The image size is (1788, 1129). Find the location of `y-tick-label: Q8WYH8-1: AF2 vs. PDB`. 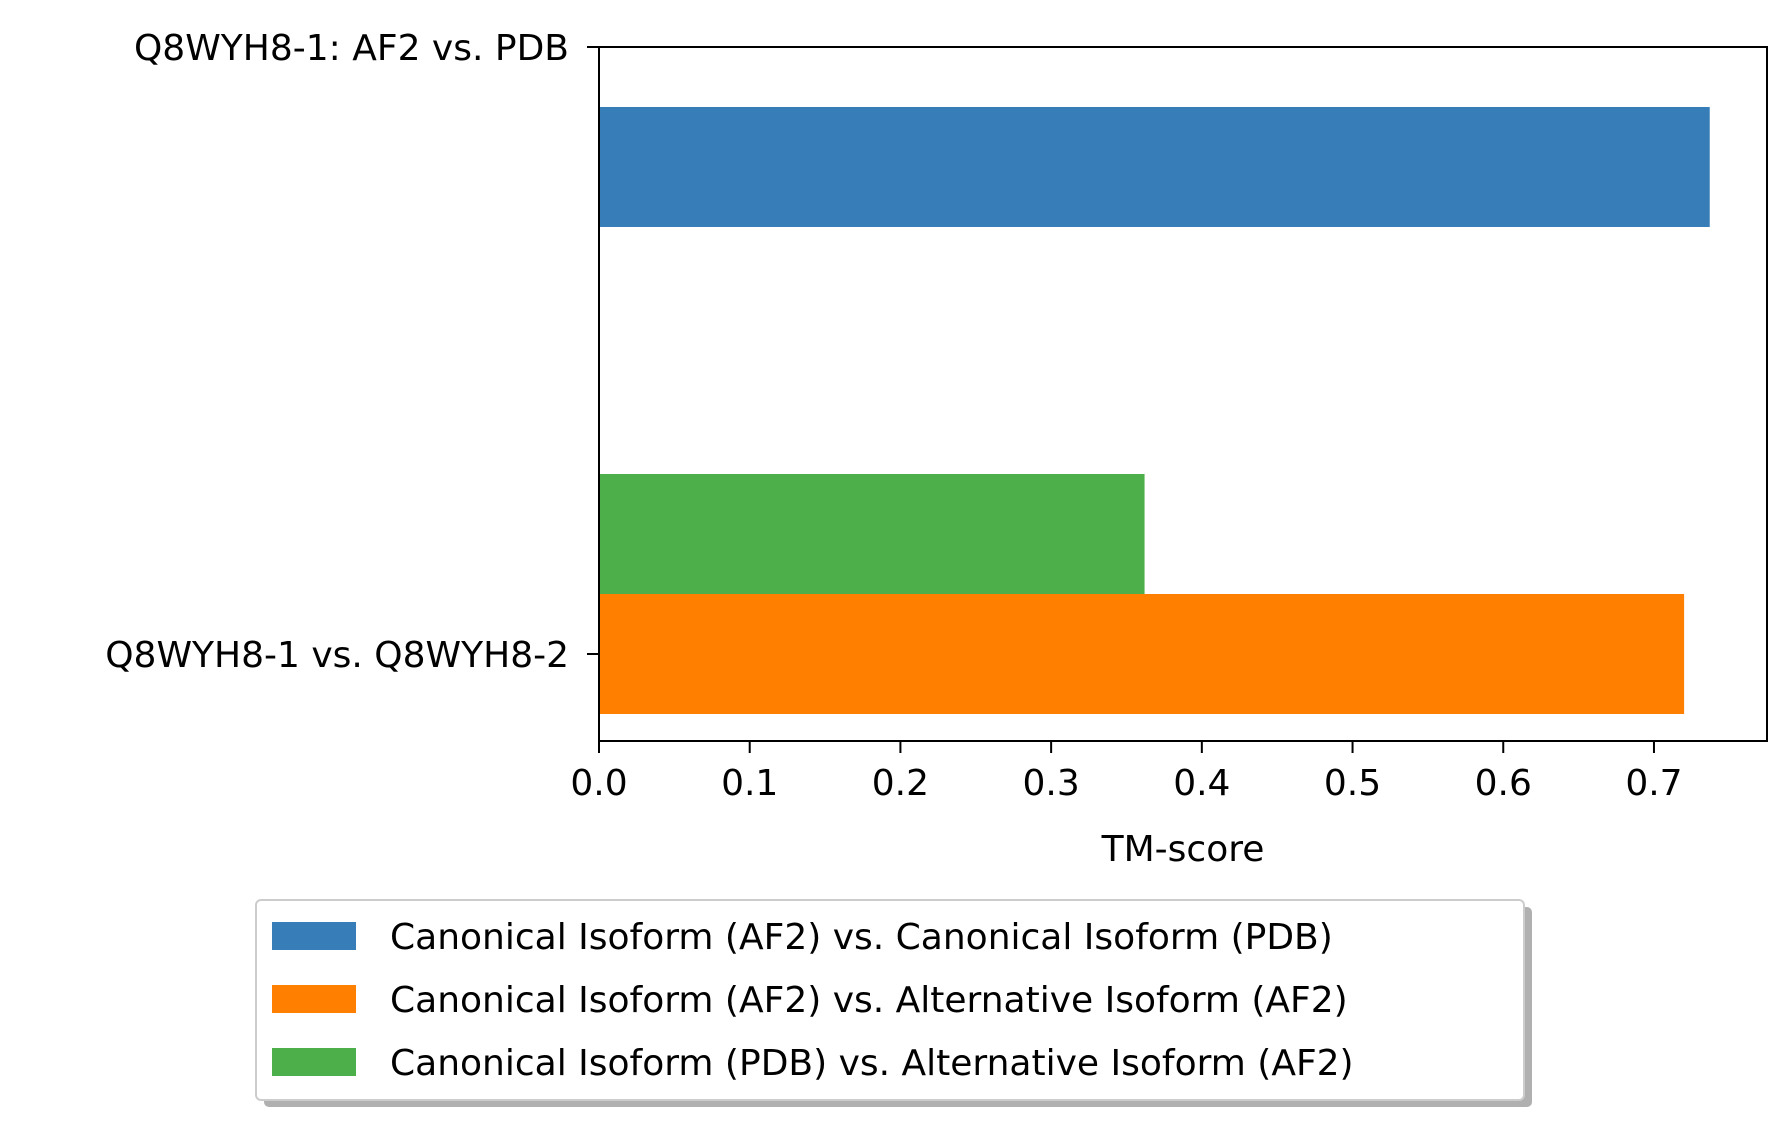

y-tick-label: Q8WYH8-1: AF2 vs. PDB is located at coordinates (351, 48).